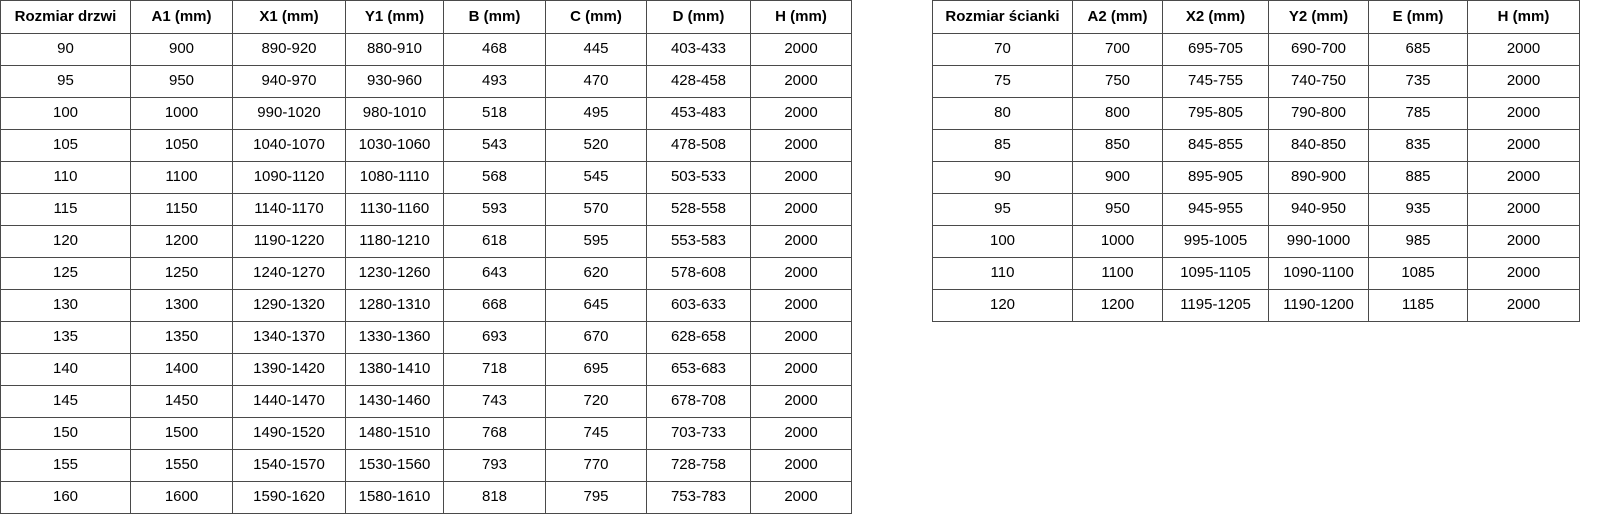 This screenshot has width=1600, height=514. What do you see at coordinates (65, 209) in the screenshot?
I see `door-cell: 115` at bounding box center [65, 209].